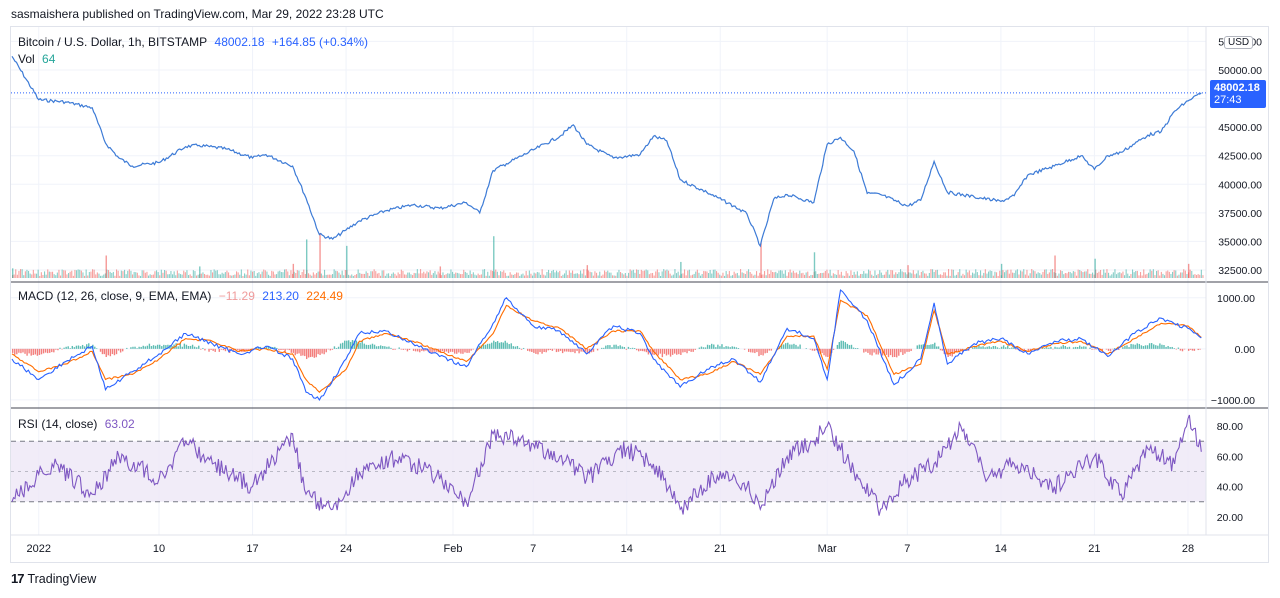 The height and width of the screenshot is (598, 1280). Describe the element at coordinates (38, 549) in the screenshot. I see `time-axis-label: 2022` at that location.